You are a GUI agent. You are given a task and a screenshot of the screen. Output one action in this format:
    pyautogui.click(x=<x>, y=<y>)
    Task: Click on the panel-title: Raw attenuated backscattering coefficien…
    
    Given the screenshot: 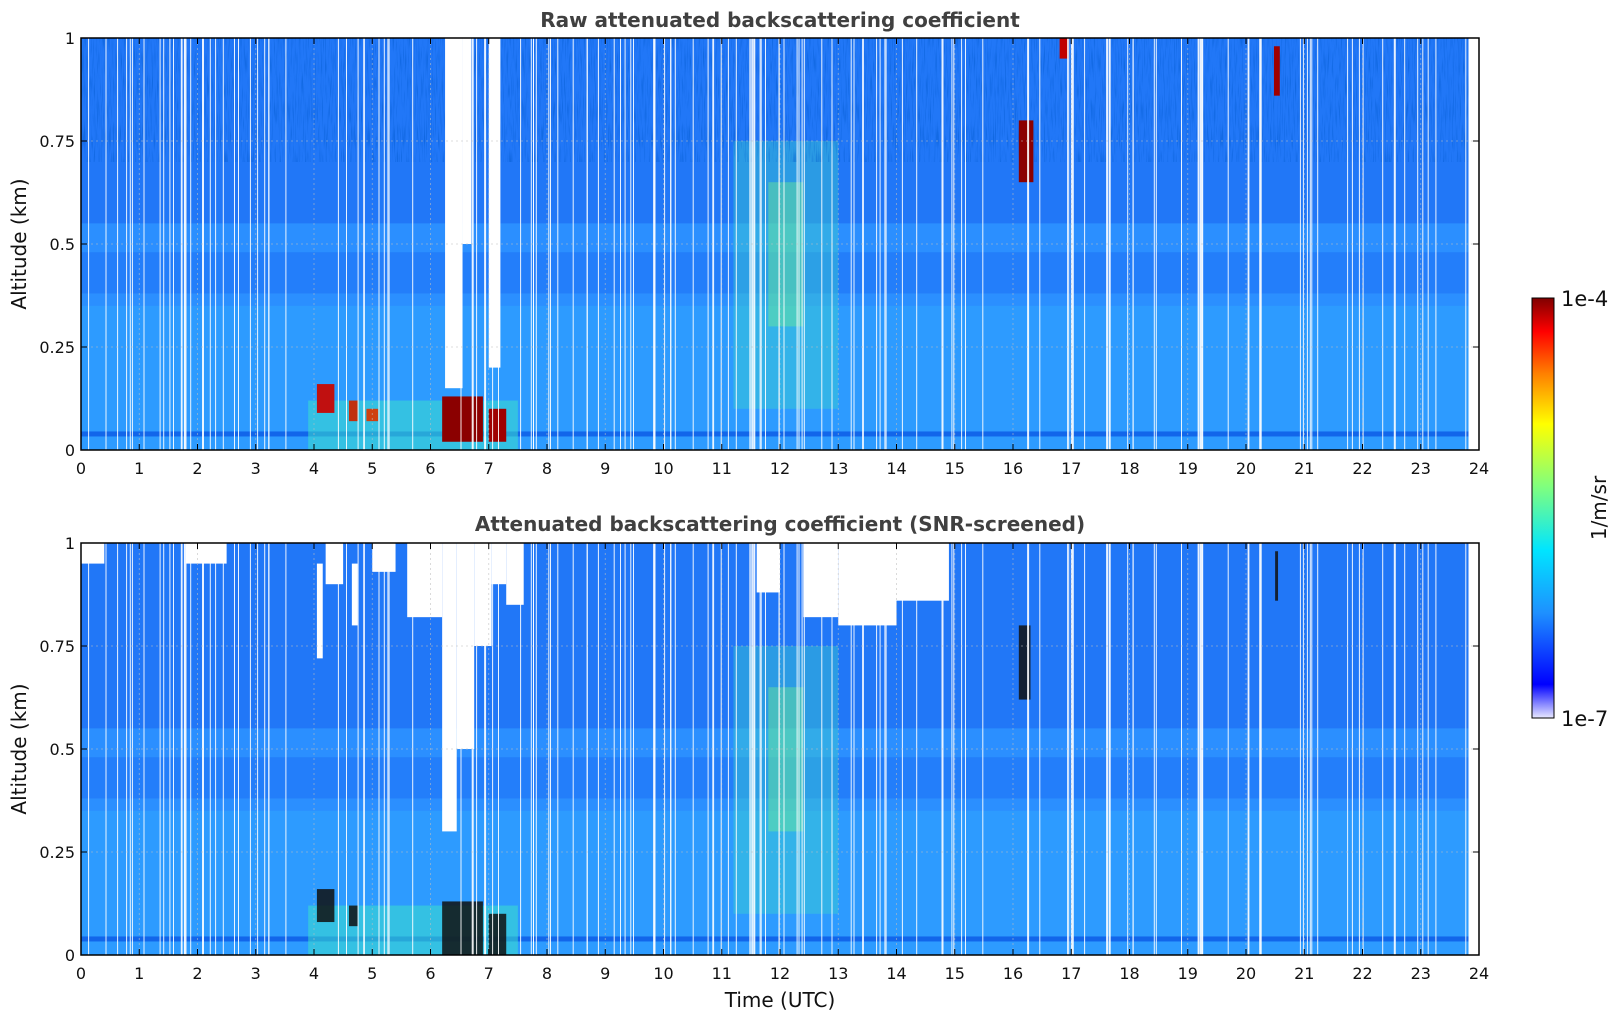 What is the action you would take?
    pyautogui.click(x=780, y=20)
    